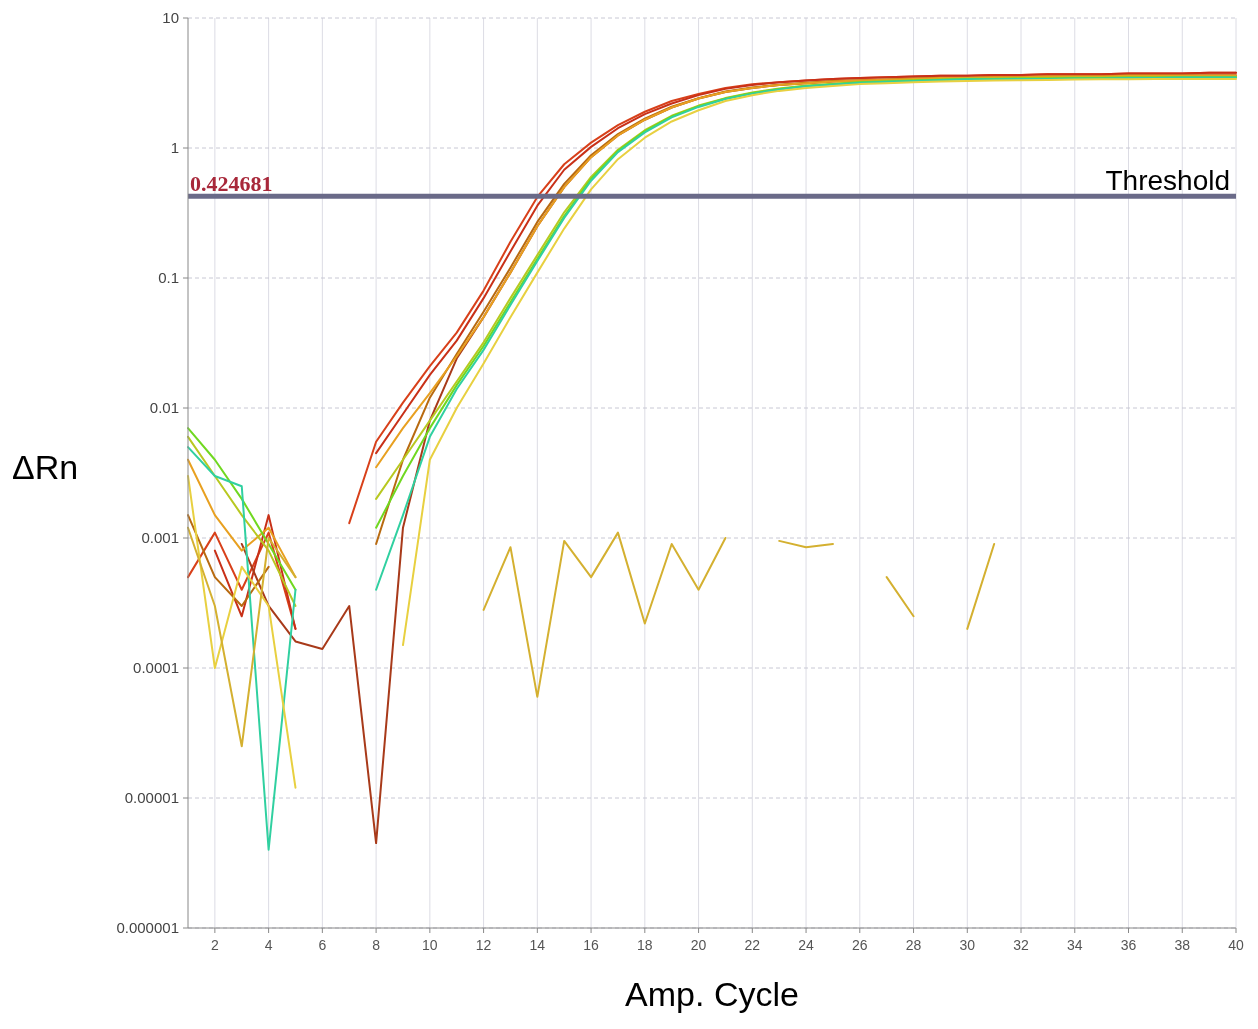  Describe the element at coordinates (168, 277) in the screenshot. I see `y-tick-label: 0.1` at that location.